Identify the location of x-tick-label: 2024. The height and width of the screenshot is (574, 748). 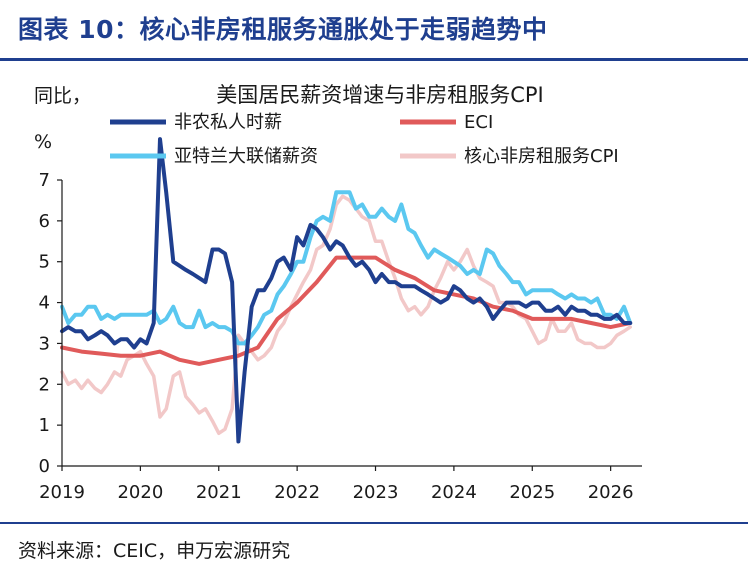
(454, 492).